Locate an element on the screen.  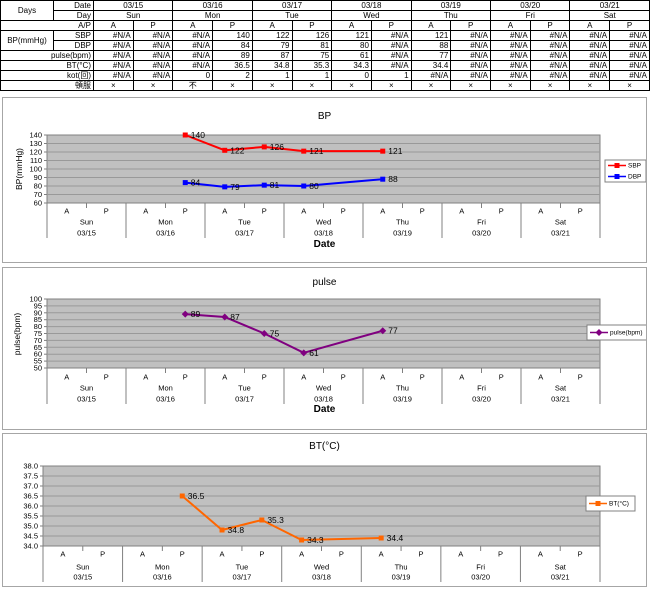
value-cell-dbp: 84 is located at coordinates (232, 45).